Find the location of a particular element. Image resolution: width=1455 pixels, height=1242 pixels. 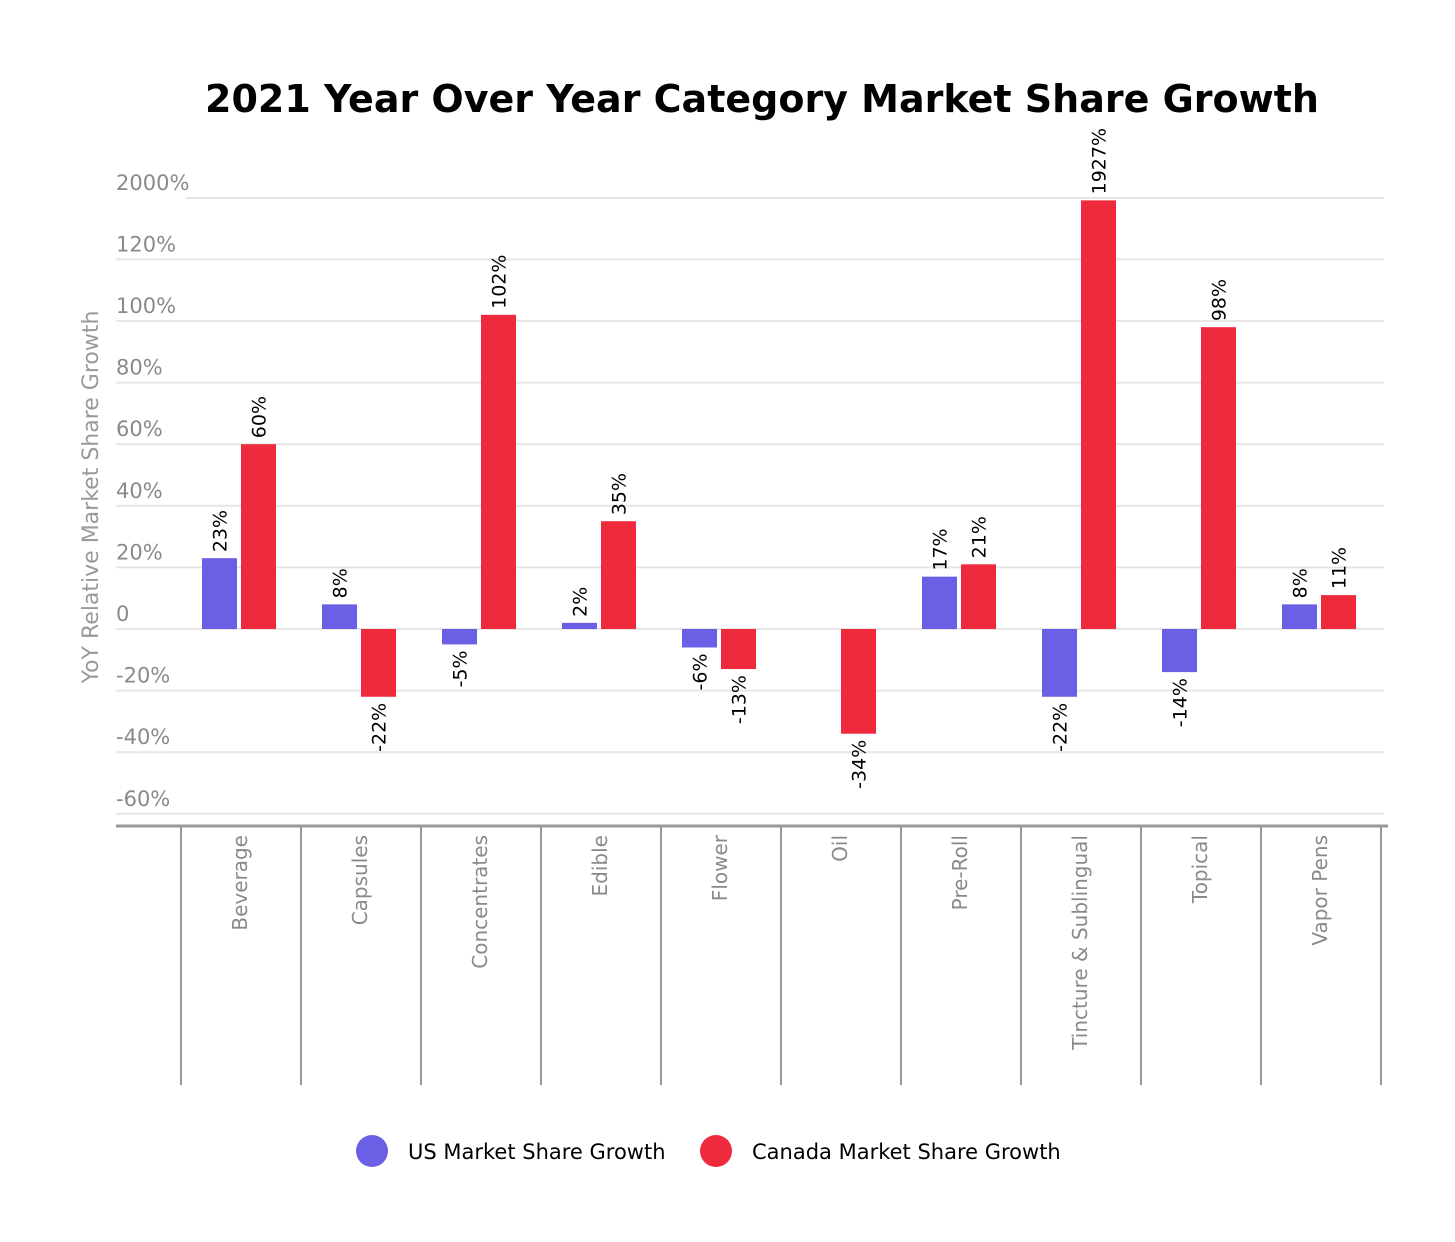

x-tick-label: Oil is located at coordinates (840, 848).